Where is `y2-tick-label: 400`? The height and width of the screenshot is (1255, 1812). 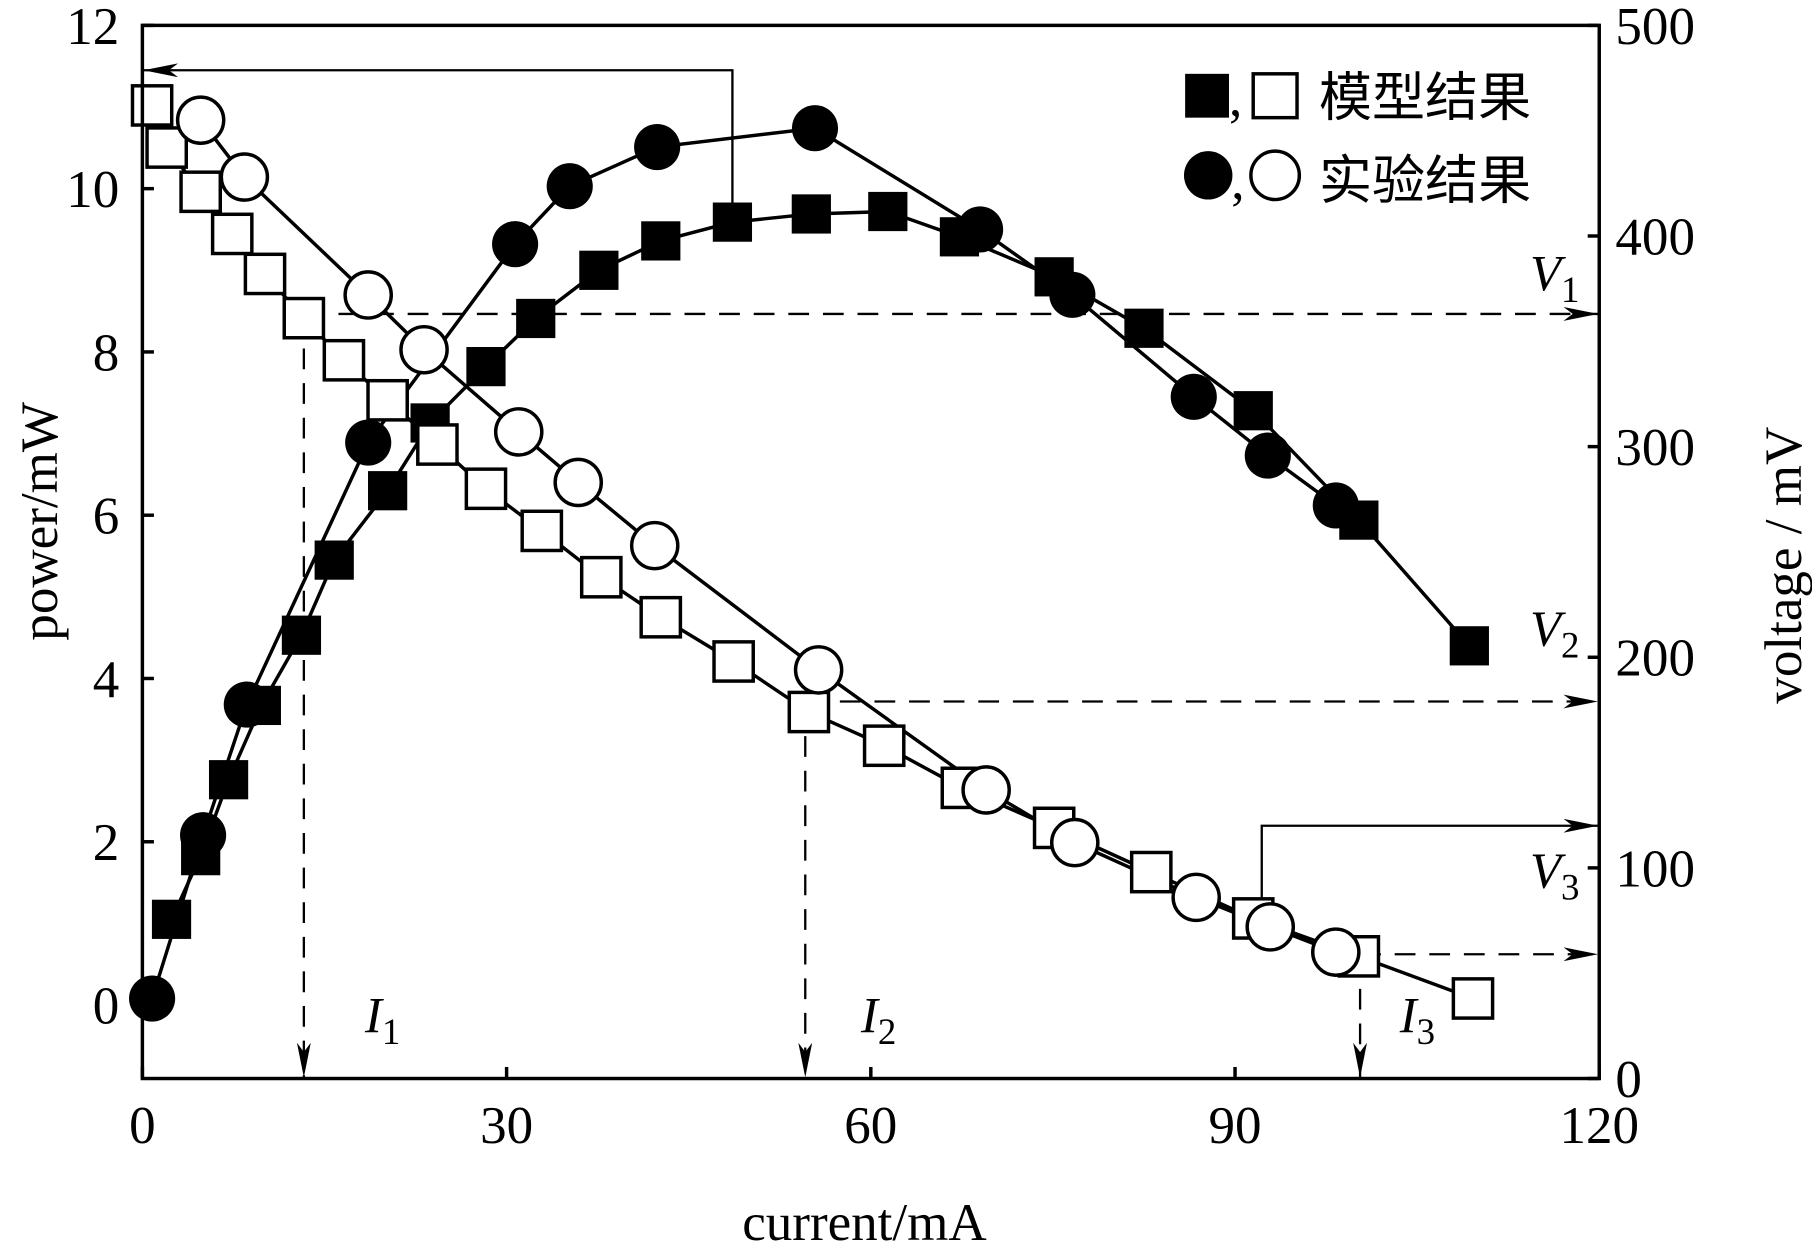
y2-tick-label: 400 is located at coordinates (1655, 237).